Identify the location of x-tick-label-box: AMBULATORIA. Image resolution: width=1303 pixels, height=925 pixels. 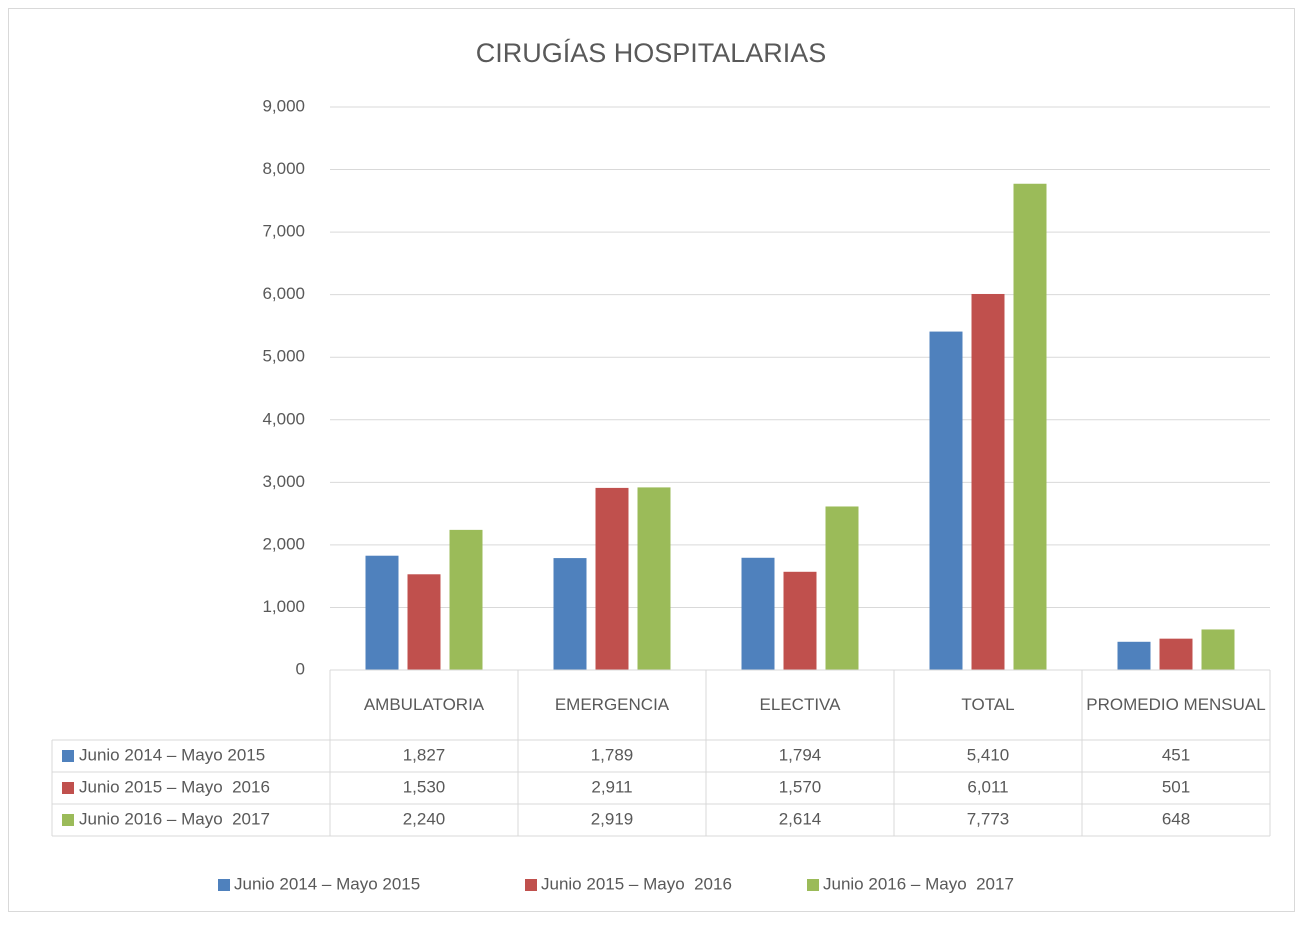
(424, 704).